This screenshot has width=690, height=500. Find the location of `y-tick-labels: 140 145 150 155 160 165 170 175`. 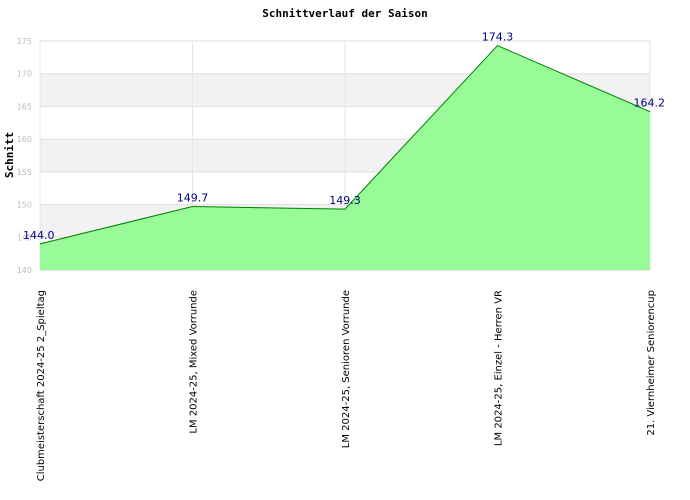

y-tick-labels: 140 145 150 155 160 165 170 175 is located at coordinates (24, 156).